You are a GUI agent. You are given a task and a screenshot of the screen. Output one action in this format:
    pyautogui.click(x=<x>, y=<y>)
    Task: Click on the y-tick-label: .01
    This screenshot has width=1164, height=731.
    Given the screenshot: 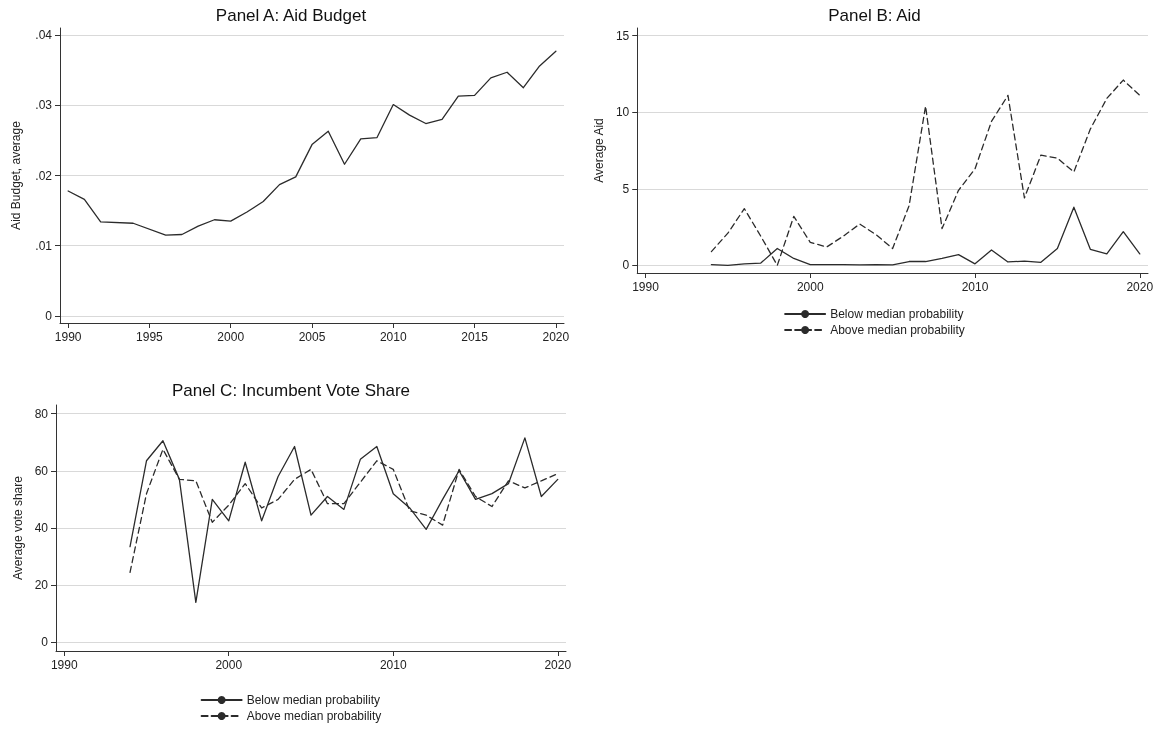 What is the action you would take?
    pyautogui.click(x=44, y=245)
    